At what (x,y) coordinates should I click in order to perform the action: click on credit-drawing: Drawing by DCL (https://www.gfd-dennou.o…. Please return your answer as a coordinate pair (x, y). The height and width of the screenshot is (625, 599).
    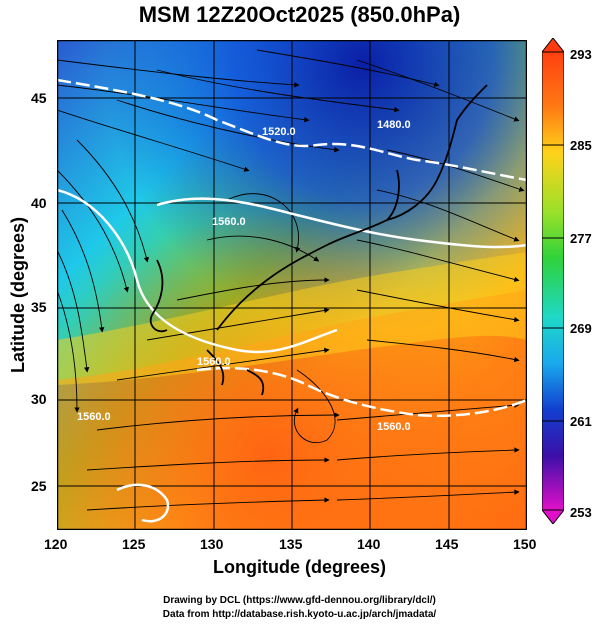
    Looking at the image, I should click on (299, 600).